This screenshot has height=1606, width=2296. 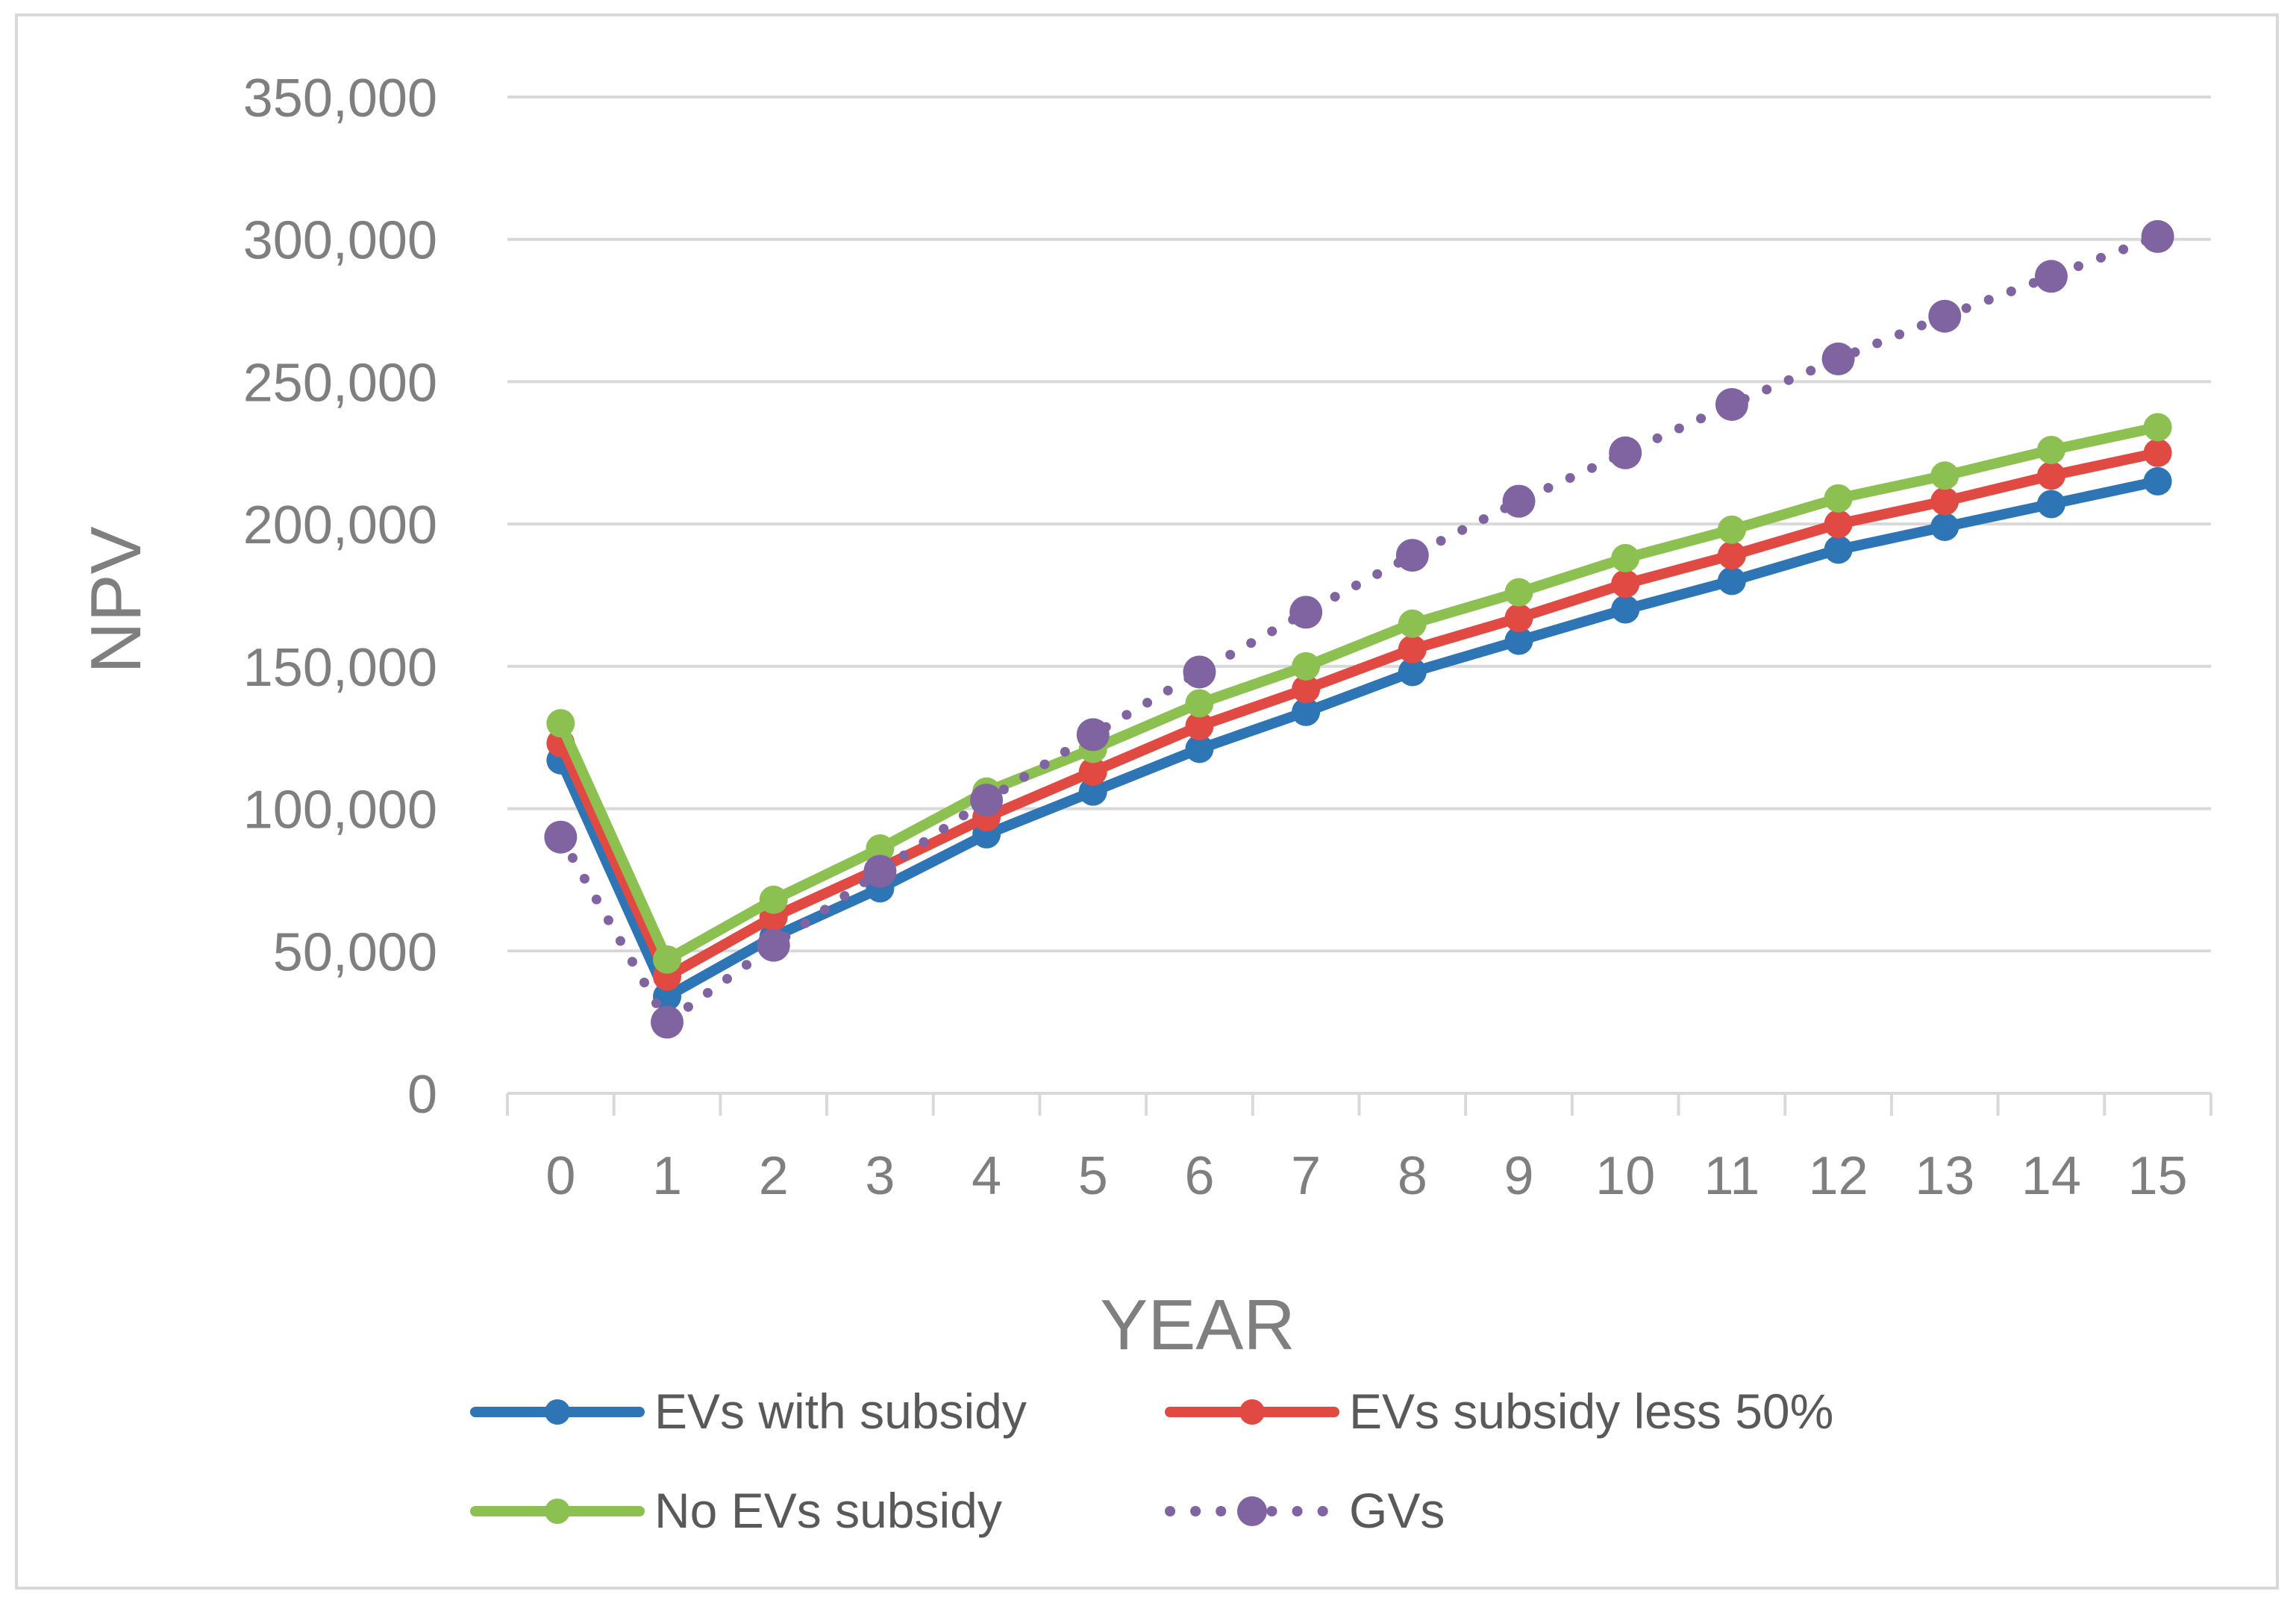 What do you see at coordinates (667, 1176) in the screenshot?
I see `x-tick-label: 1` at bounding box center [667, 1176].